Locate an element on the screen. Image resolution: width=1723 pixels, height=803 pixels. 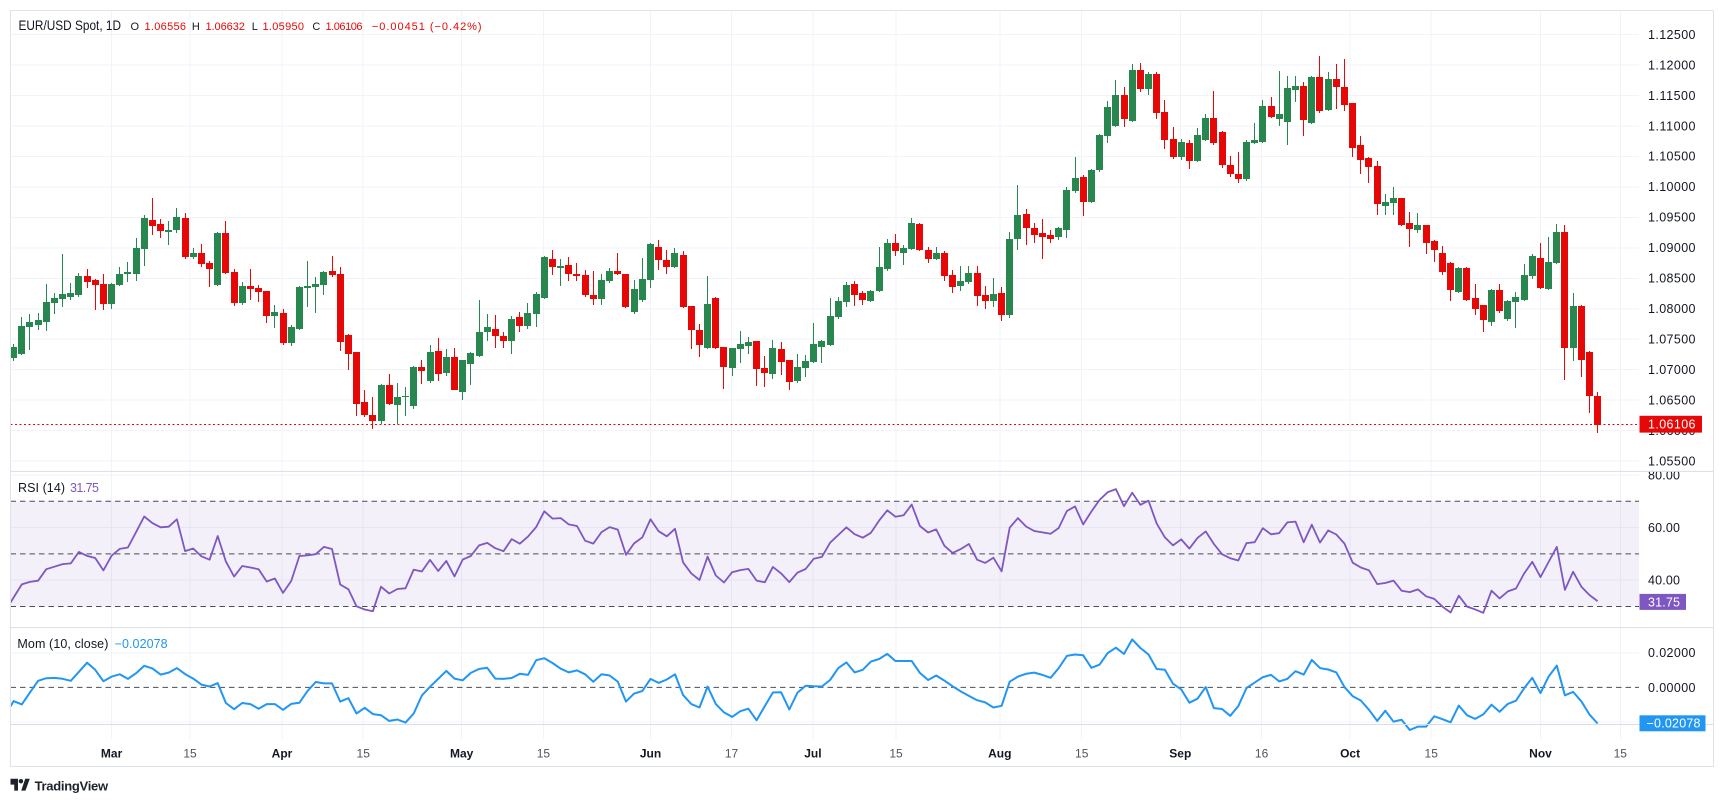
svg-text: 1.08500 is located at coordinates (1672, 279).